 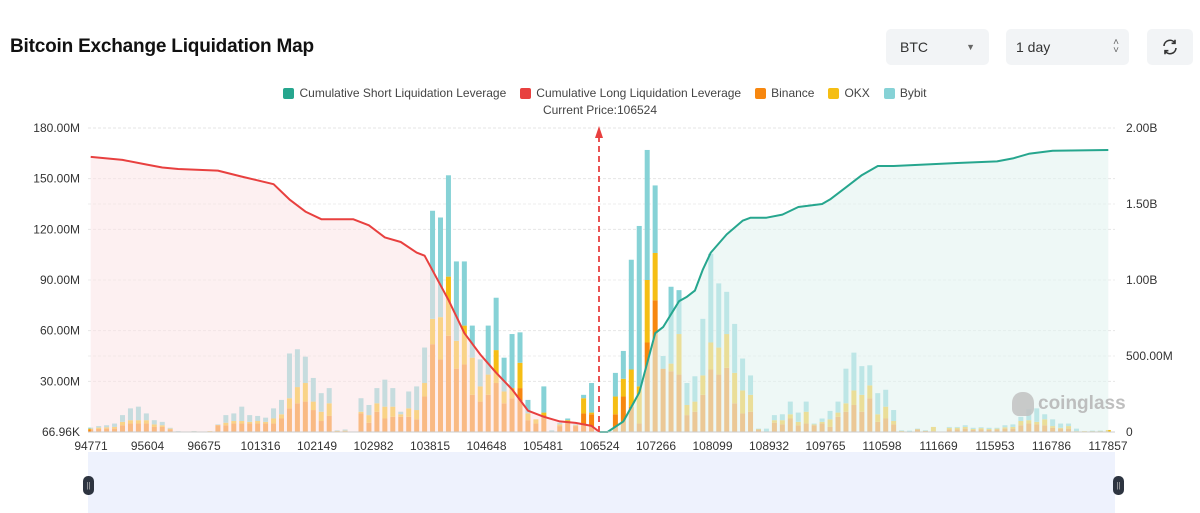 I want to click on time-range-select: 1 day ˄ ˅, so click(x=1067, y=47).